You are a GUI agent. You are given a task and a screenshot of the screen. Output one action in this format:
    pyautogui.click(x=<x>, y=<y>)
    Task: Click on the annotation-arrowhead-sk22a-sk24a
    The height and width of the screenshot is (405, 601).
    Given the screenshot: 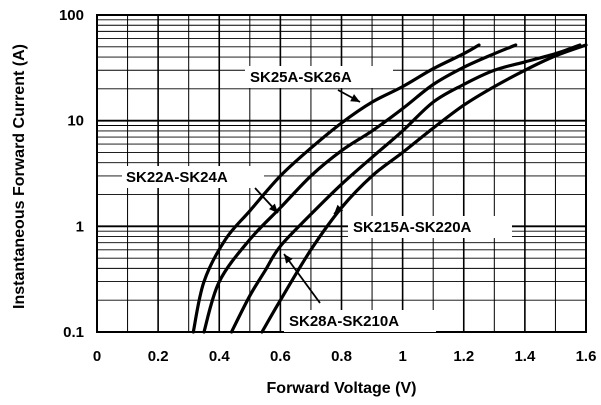 What is the action you would take?
    pyautogui.click(x=273, y=208)
    